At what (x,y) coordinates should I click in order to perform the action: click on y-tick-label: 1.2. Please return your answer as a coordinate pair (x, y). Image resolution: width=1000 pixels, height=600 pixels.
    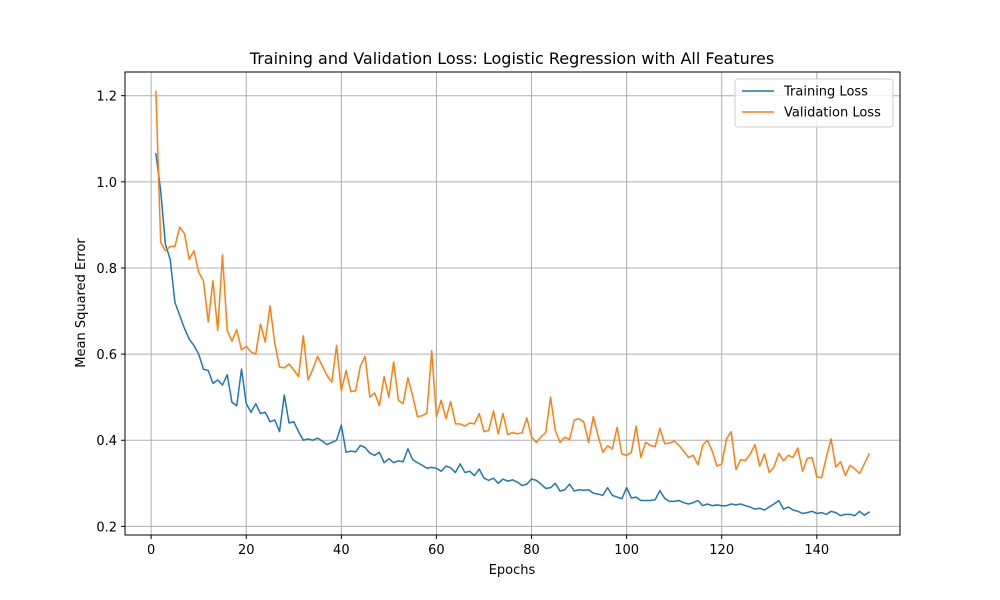
    Looking at the image, I should click on (106, 97).